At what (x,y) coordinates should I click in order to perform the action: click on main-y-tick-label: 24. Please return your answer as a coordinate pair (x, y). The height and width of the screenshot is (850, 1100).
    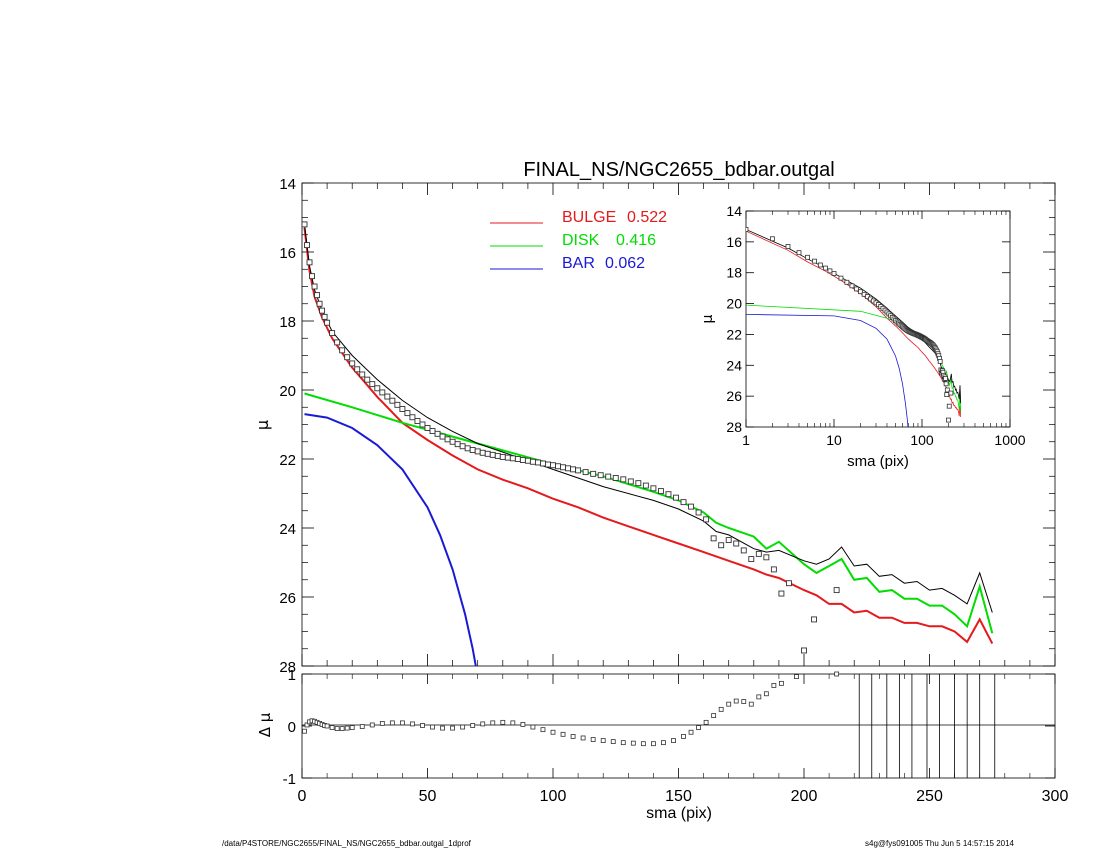
    Looking at the image, I should click on (287, 529).